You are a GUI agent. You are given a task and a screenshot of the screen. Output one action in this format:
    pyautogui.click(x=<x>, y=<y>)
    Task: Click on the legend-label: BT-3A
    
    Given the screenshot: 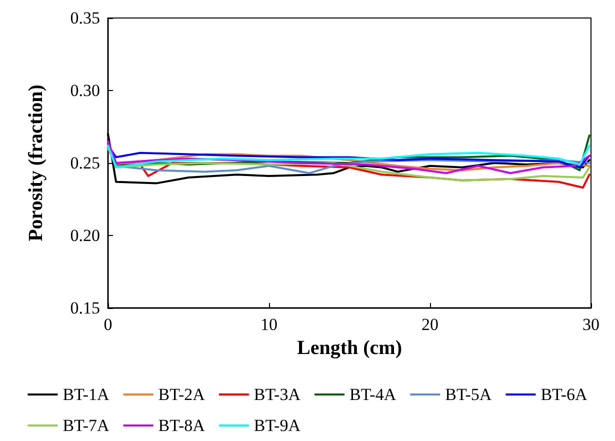 What is the action you would take?
    pyautogui.click(x=278, y=394)
    